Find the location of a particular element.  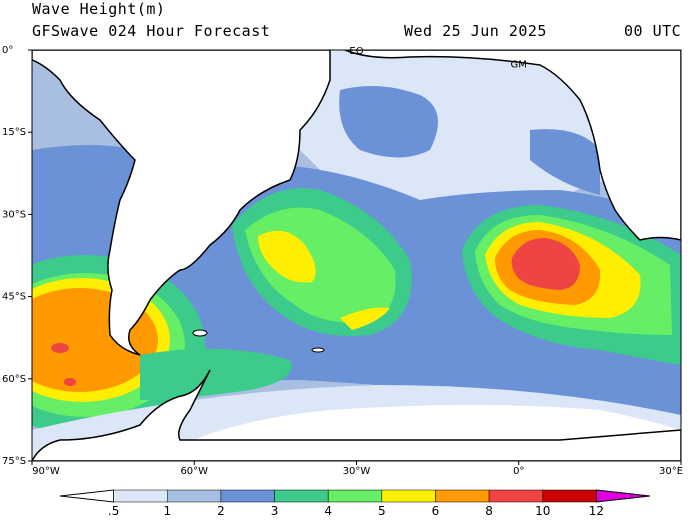

lat-tick-label: 30°S is located at coordinates (14, 214).